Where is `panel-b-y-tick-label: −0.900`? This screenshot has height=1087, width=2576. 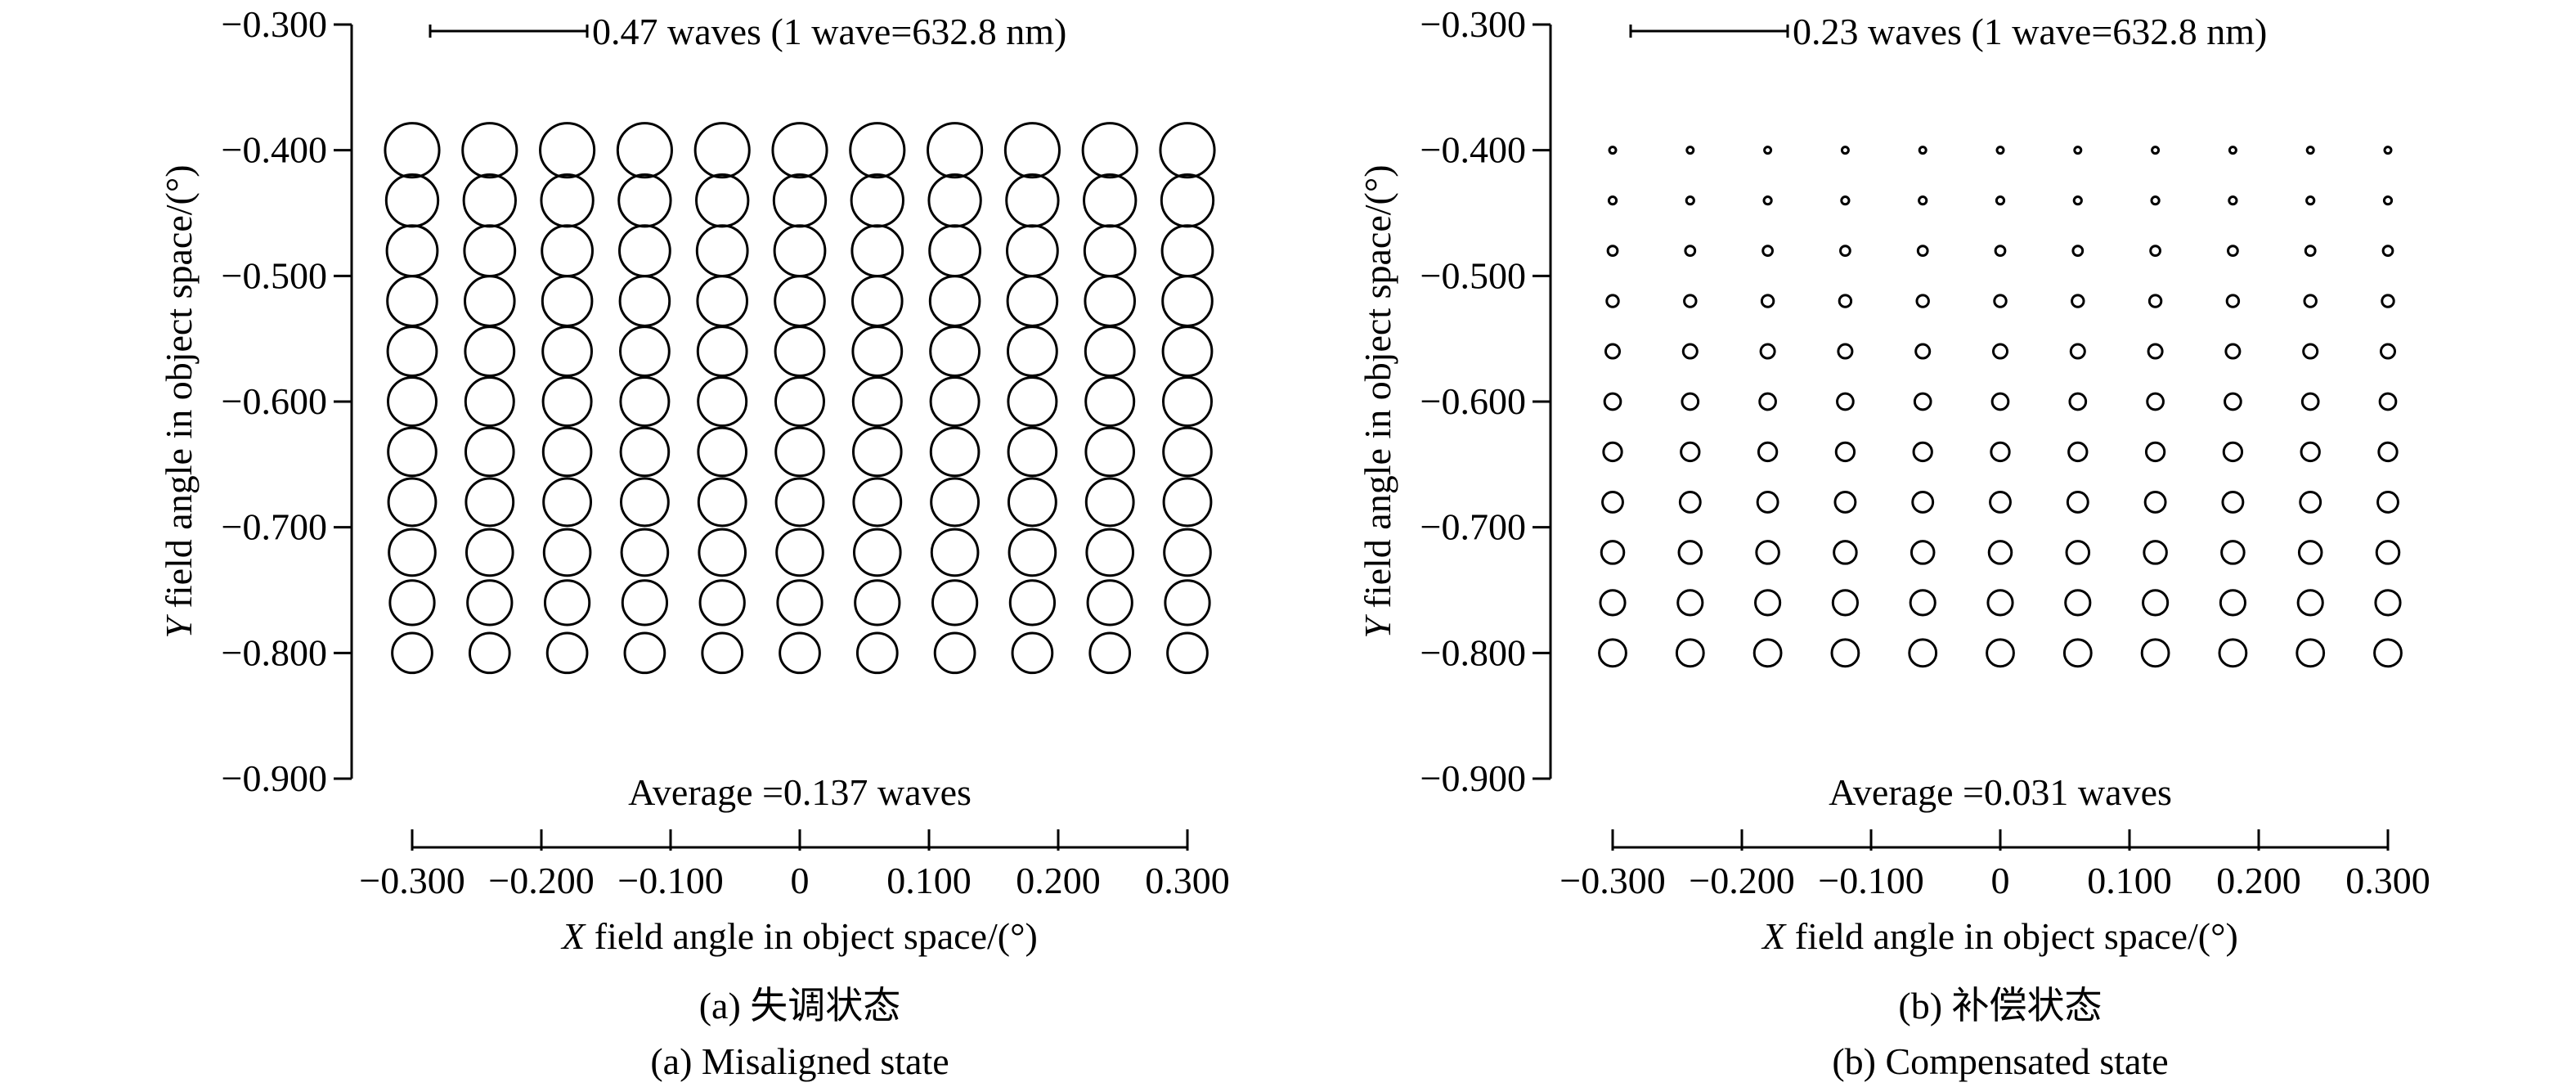
panel-b-y-tick-label: −0.900 is located at coordinates (1473, 778).